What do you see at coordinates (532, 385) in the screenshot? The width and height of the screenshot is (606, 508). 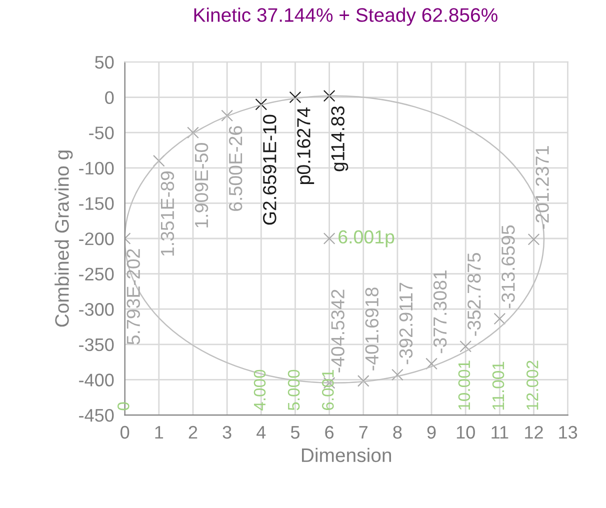 I see `annotation: 12.002` at bounding box center [532, 385].